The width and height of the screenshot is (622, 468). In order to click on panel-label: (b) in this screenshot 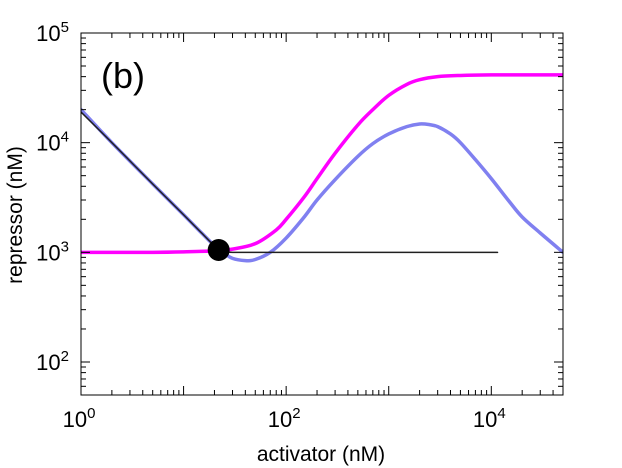, I will do `click(123, 75)`.